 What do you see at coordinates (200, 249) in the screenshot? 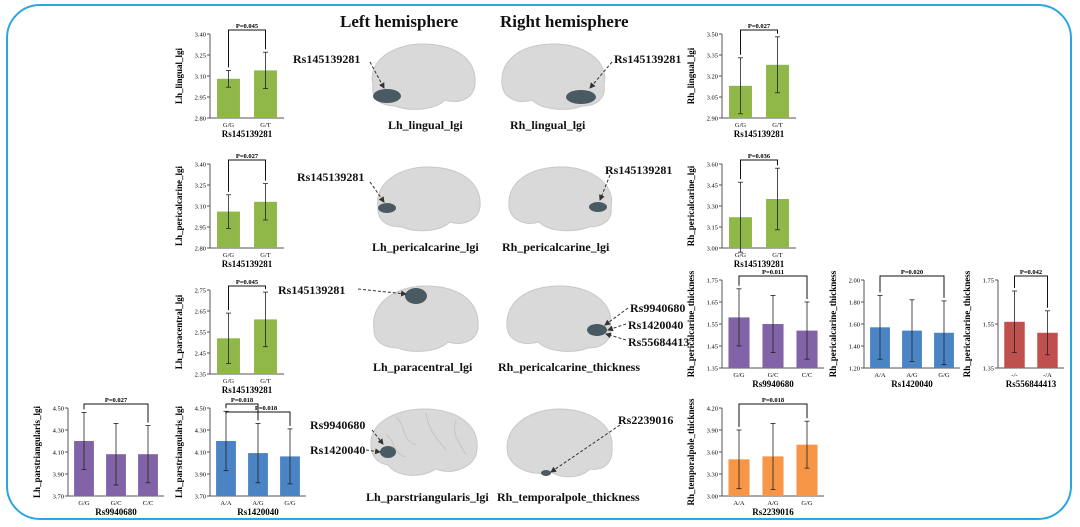
I see `y-tick-label: 2.80` at bounding box center [200, 249].